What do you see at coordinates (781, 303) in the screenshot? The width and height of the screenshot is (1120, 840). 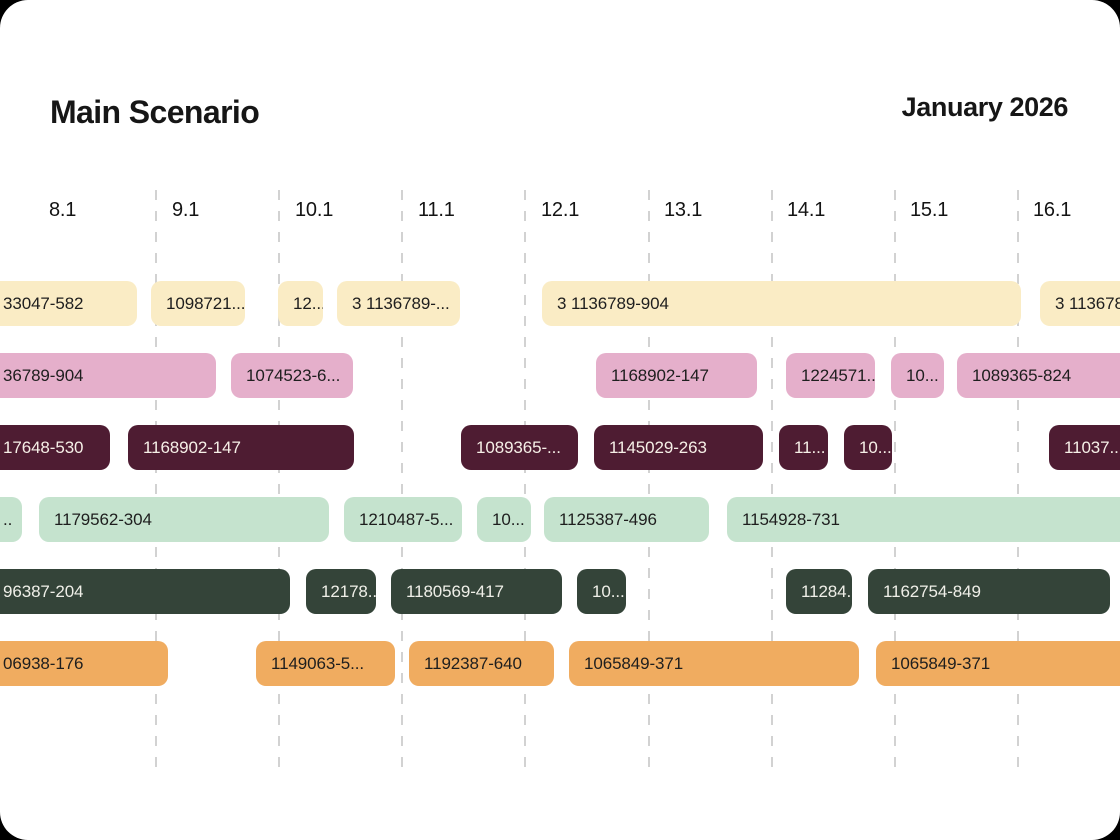 I see `task-bar: 3 1136789-904` at bounding box center [781, 303].